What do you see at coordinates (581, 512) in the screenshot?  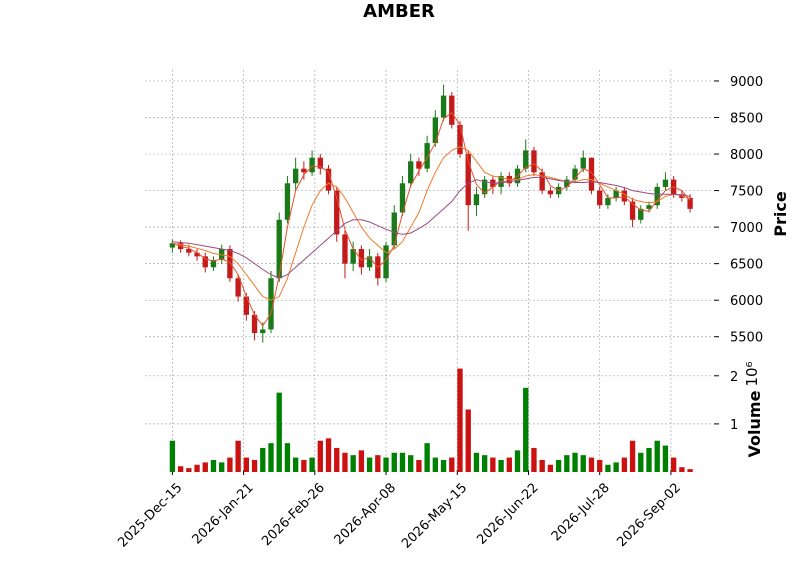 I see `x-tick-label: 2026-Jul-28` at bounding box center [581, 512].